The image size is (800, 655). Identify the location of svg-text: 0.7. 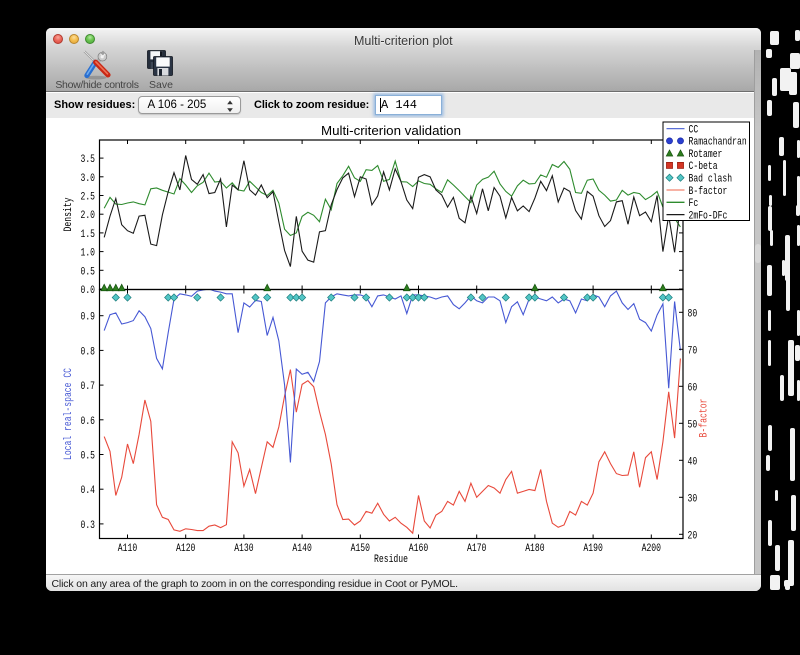
(88, 387).